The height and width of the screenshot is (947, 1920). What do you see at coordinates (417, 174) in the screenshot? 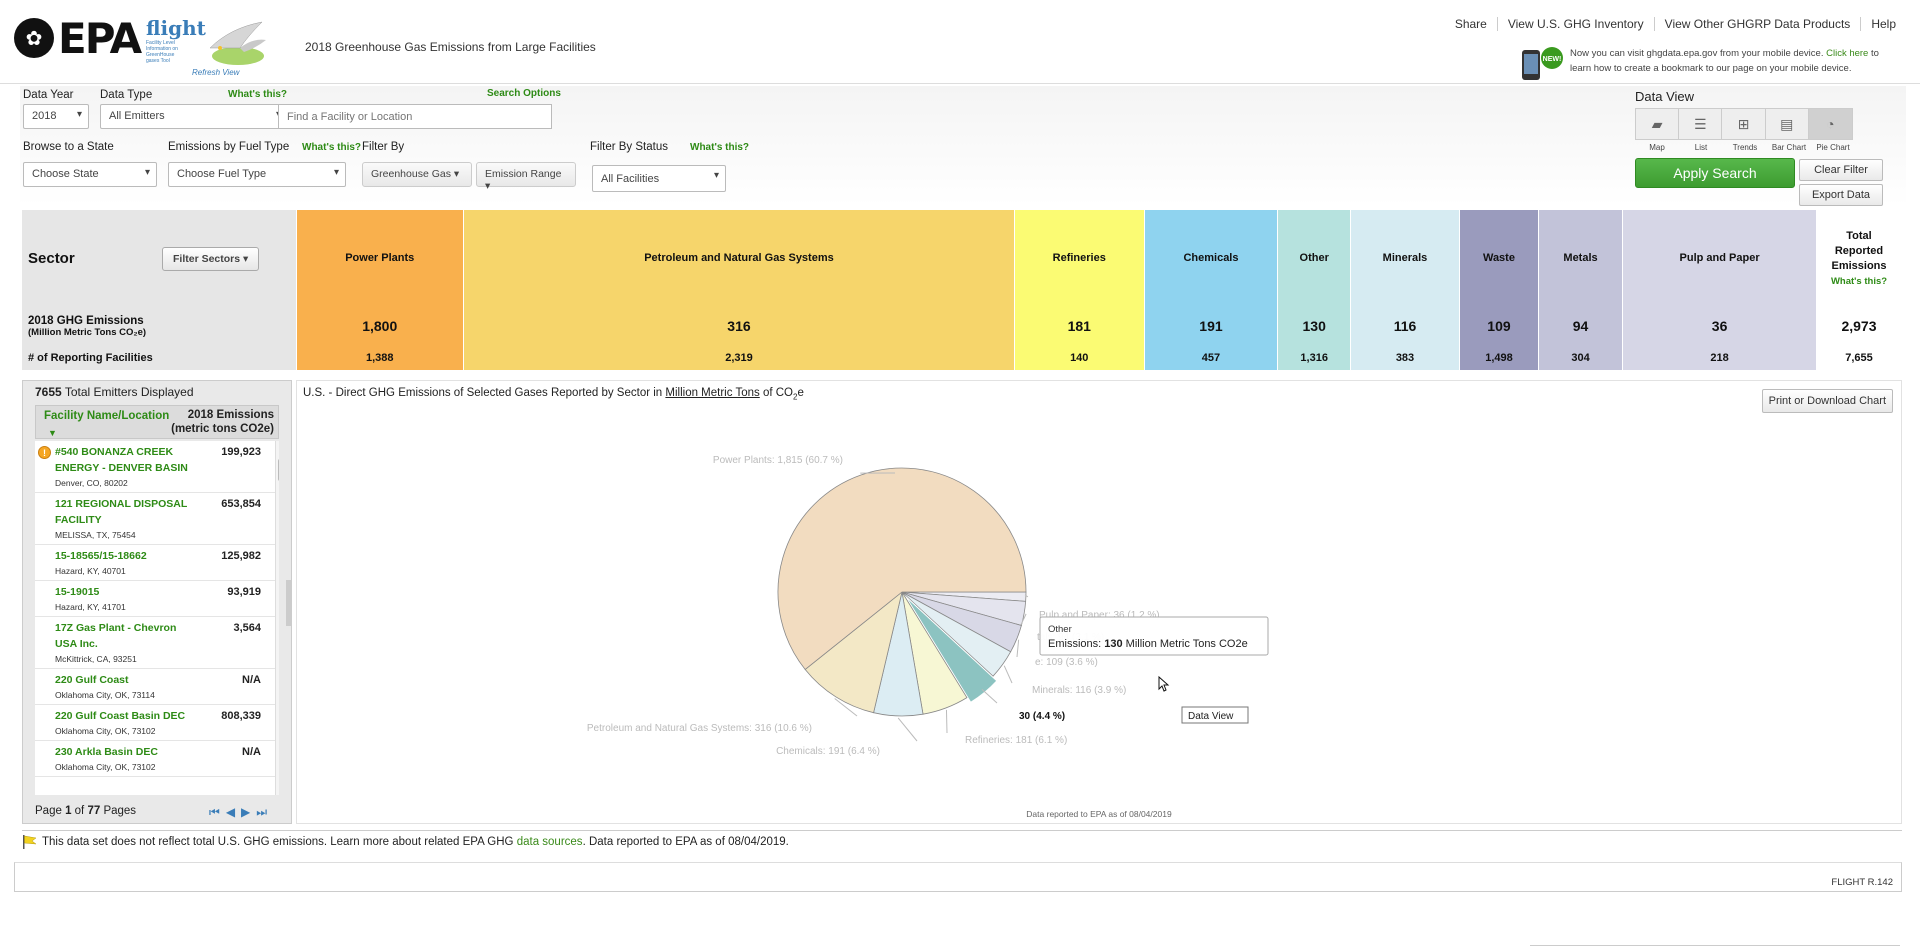
I see `greenhouse-gas-dropdown: Greenhouse Gas ▾` at bounding box center [417, 174].